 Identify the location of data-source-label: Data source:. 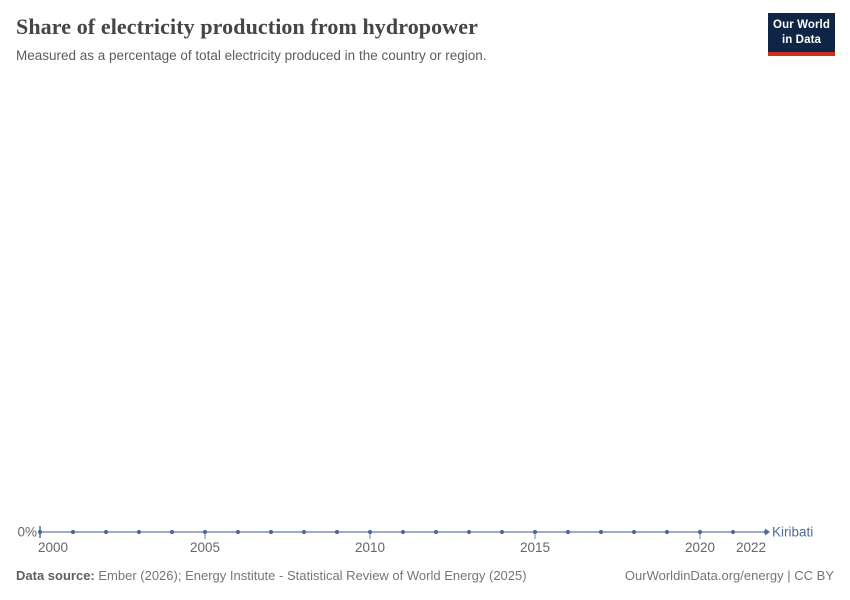
(55, 575).